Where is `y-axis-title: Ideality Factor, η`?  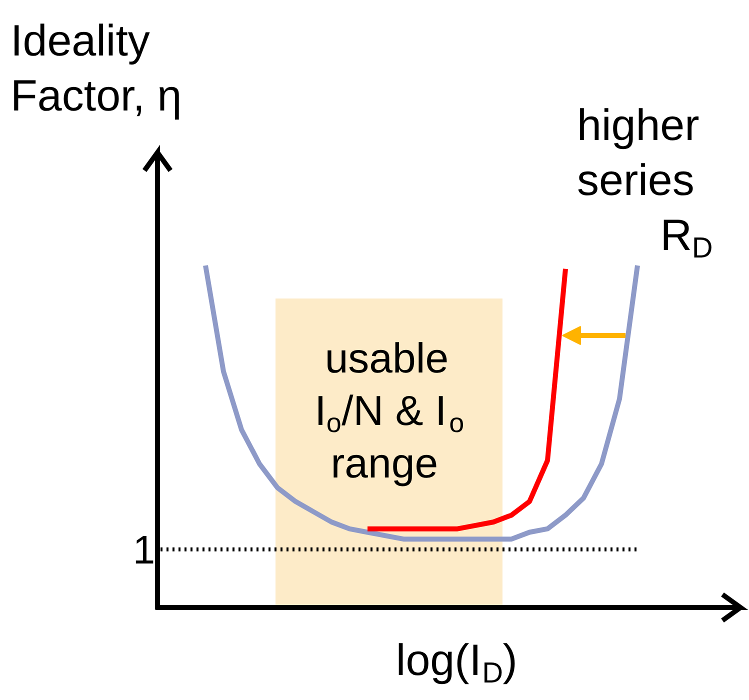
y-axis-title: Ideality Factor, η is located at coordinates (96, 68).